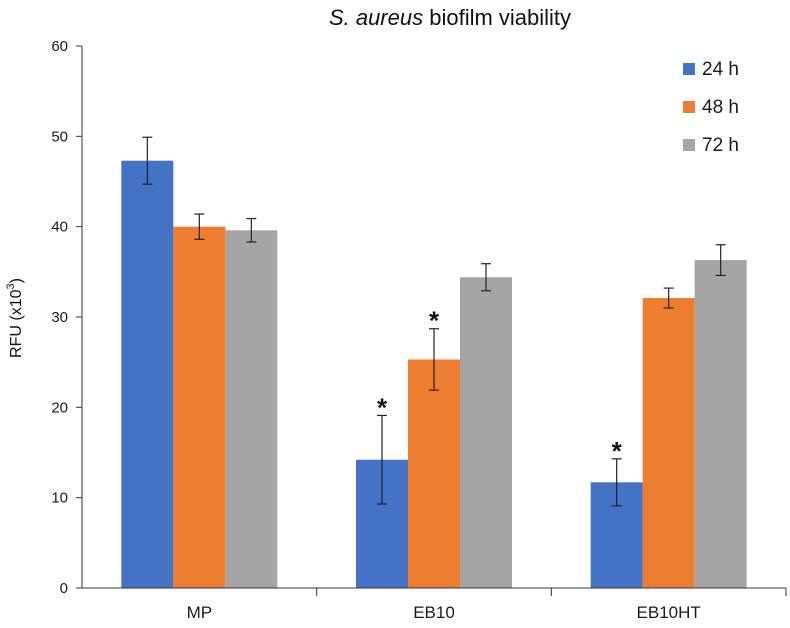 Image resolution: width=790 pixels, height=628 pixels. Describe the element at coordinates (720, 145) in the screenshot. I see `legend-label: 72 h` at that location.